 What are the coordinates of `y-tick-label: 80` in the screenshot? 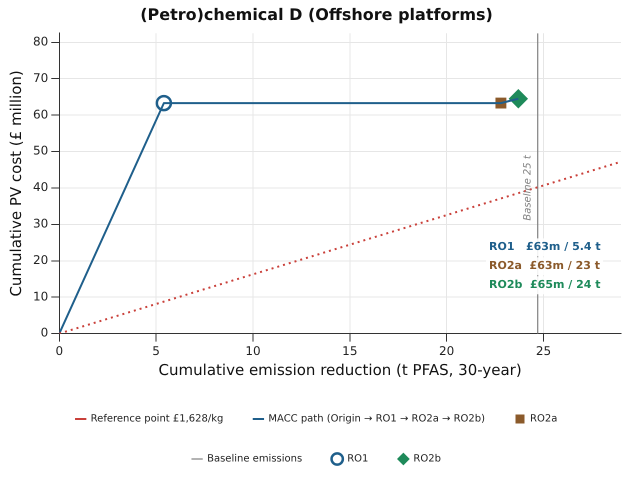 It's located at (40, 41).